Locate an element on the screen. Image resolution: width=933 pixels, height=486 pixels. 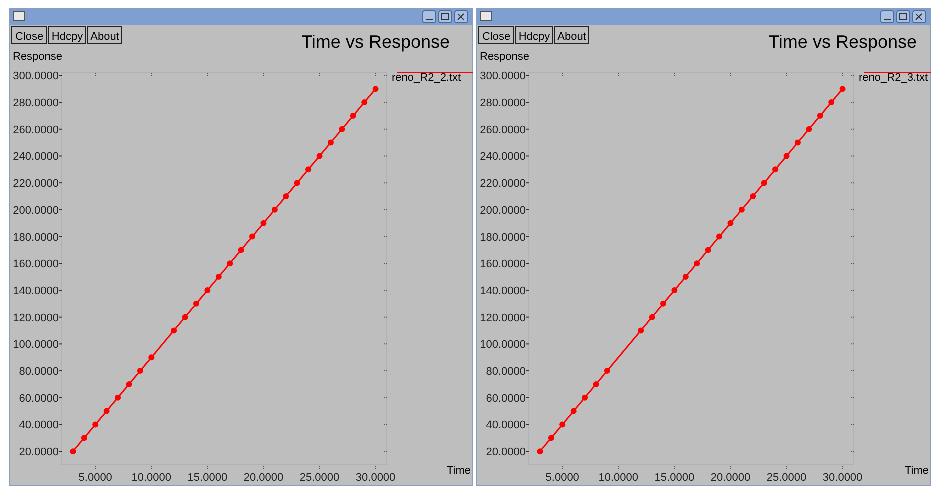
y-tick-label: 200.0000 is located at coordinates (36, 210).